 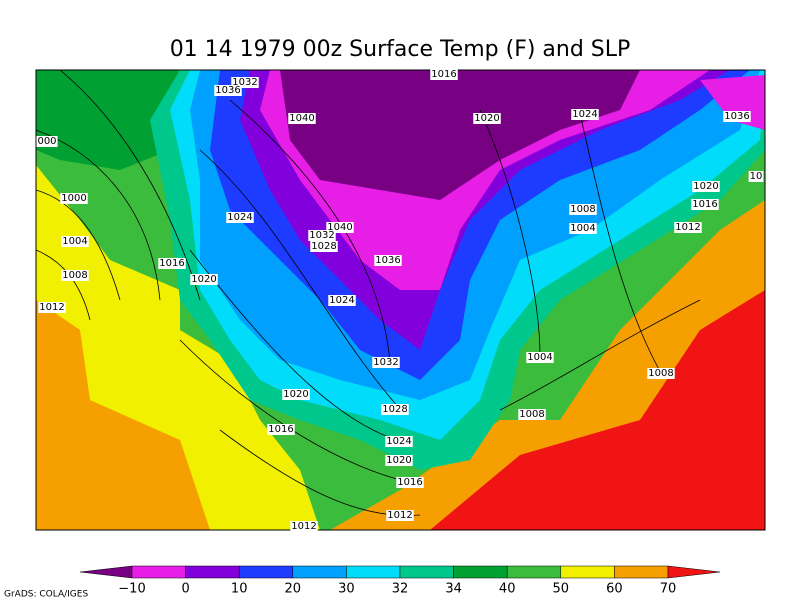 I want to click on isobar-label: 1000, so click(x=73, y=198).